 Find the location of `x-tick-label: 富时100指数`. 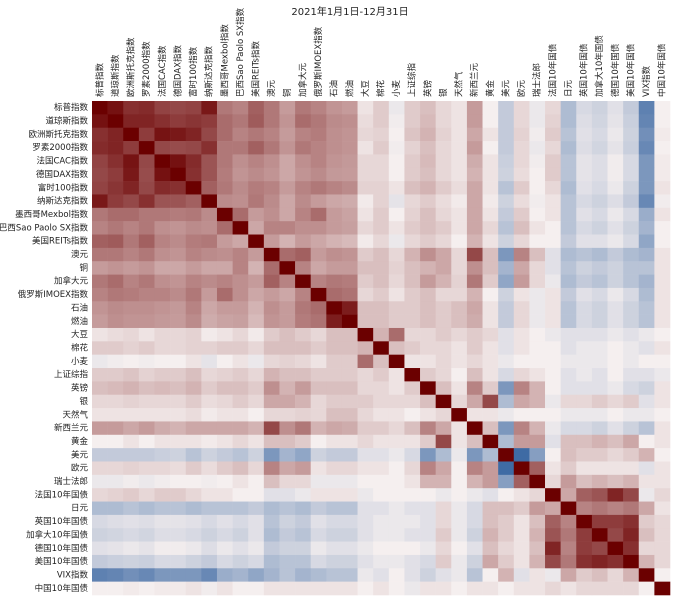

x-tick-label: 富时100指数 is located at coordinates (193, 71).